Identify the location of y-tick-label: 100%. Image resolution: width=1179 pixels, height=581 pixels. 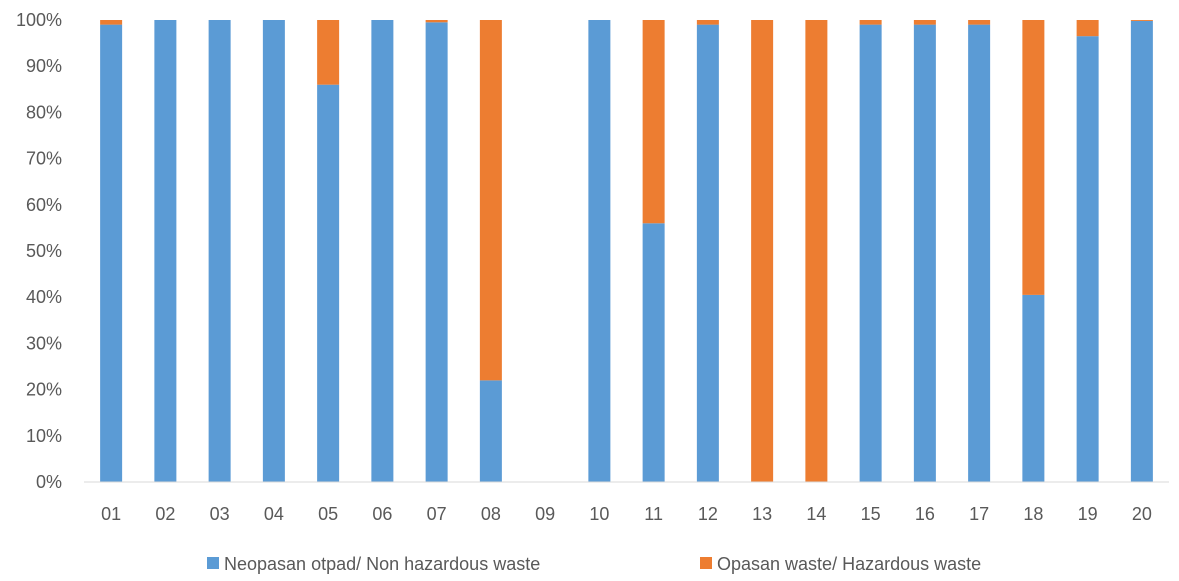
(39, 20).